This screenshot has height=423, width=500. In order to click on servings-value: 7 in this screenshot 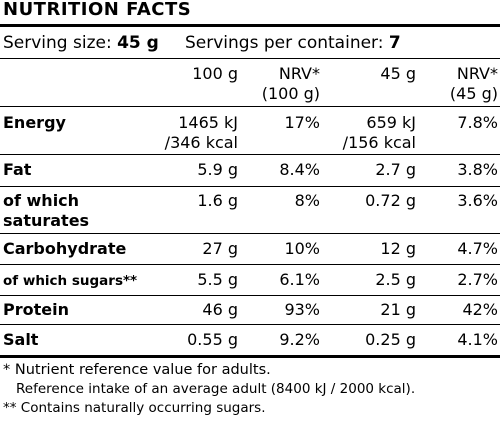, I will do `click(394, 43)`.